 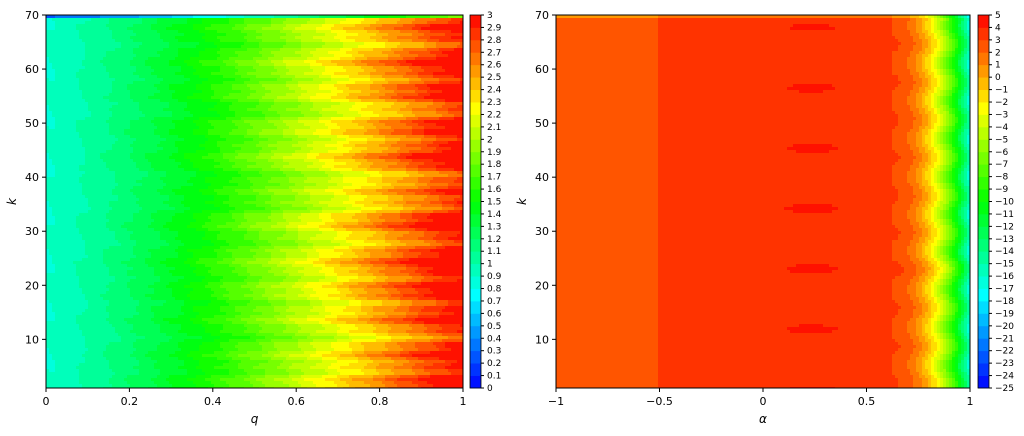 I want to click on y-tick-label: 40, so click(x=32, y=177).